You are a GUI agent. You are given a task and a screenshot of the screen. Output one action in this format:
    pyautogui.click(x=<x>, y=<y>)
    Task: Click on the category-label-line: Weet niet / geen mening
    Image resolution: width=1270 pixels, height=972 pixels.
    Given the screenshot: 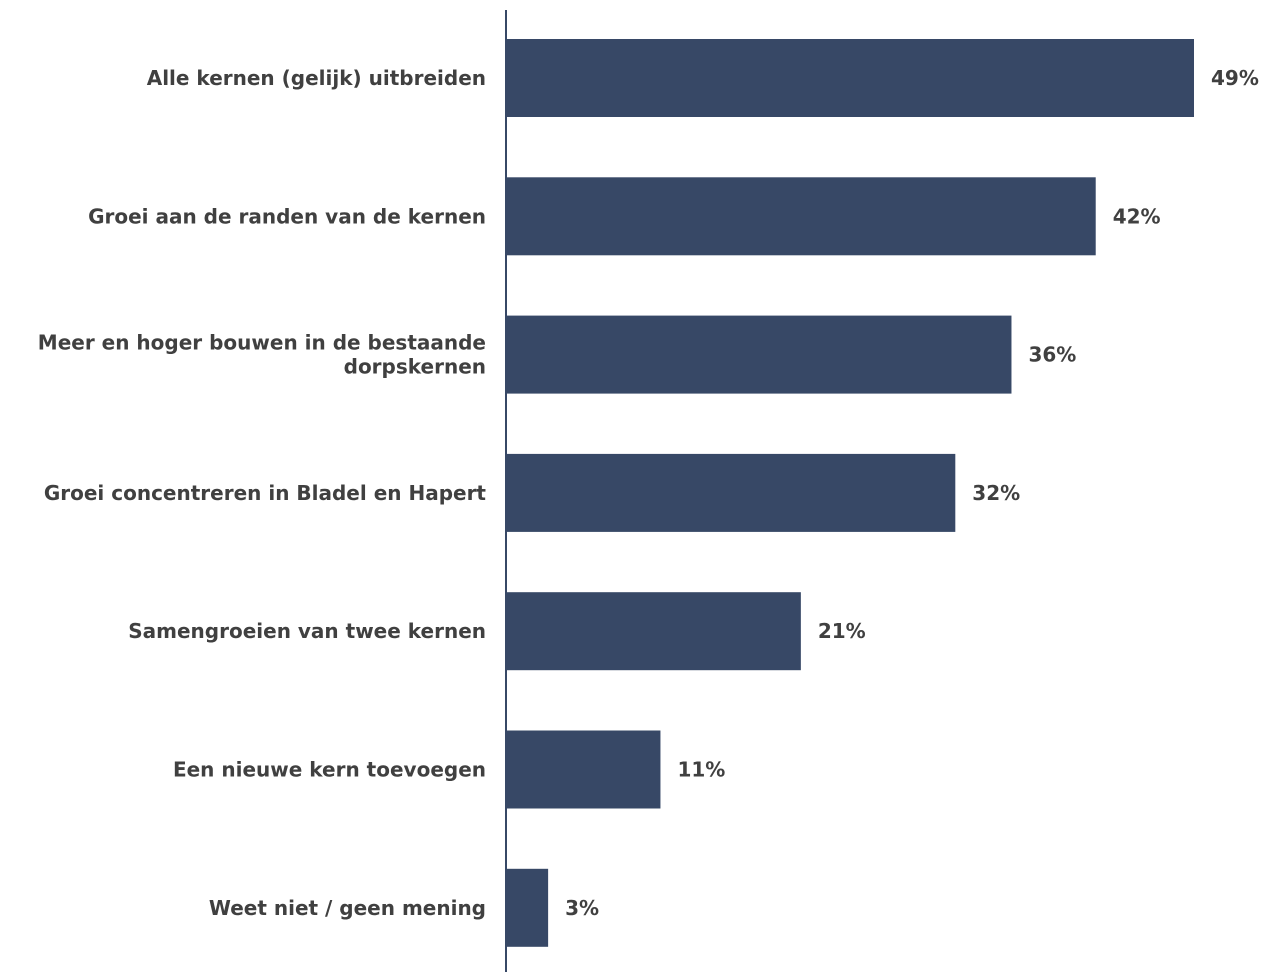 What is the action you would take?
    pyautogui.click(x=347, y=908)
    